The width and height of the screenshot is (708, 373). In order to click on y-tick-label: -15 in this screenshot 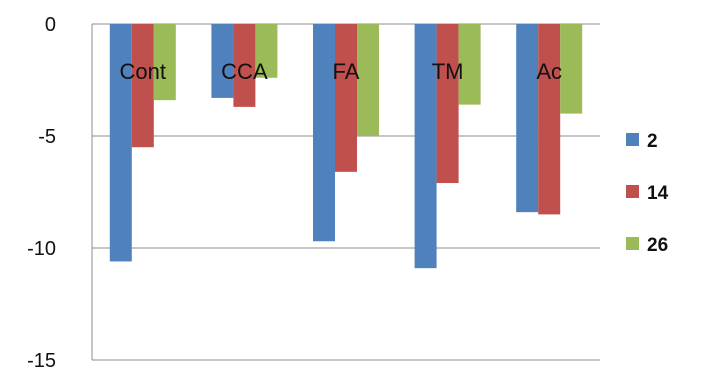, I will do `click(41, 361)`.